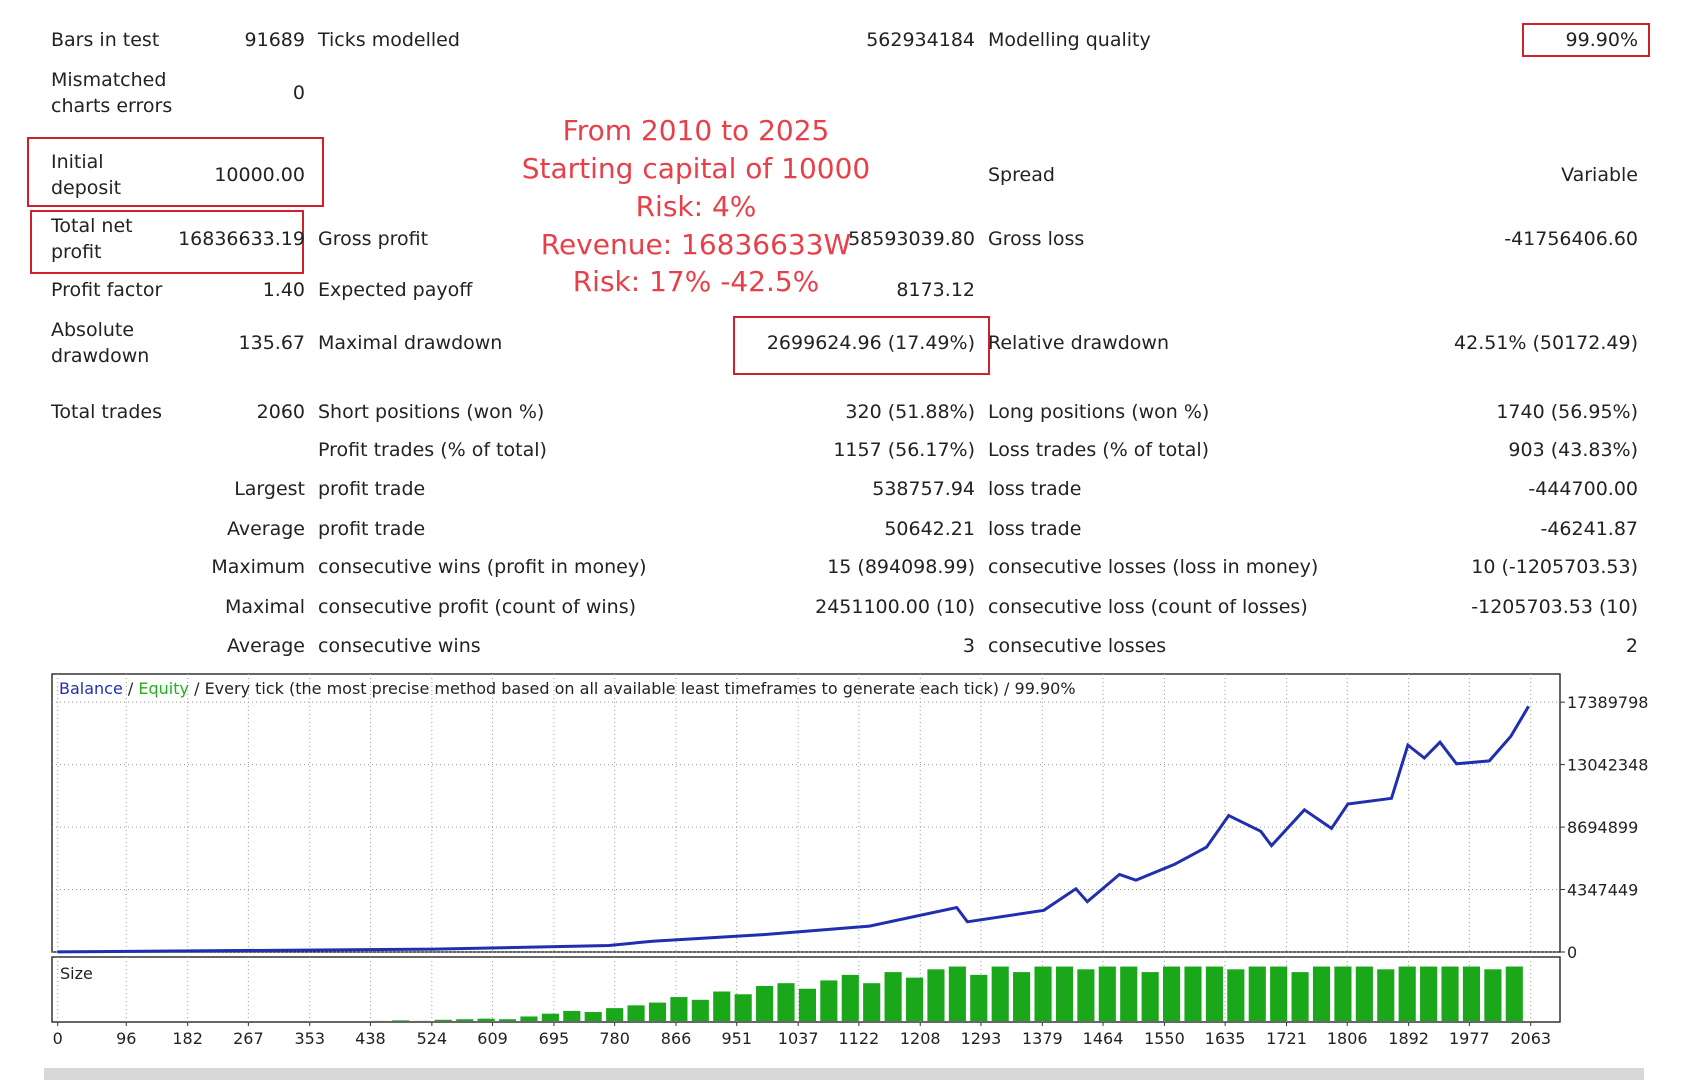  What do you see at coordinates (492, 1038) in the screenshot?
I see `x-tick-label: 609` at bounding box center [492, 1038].